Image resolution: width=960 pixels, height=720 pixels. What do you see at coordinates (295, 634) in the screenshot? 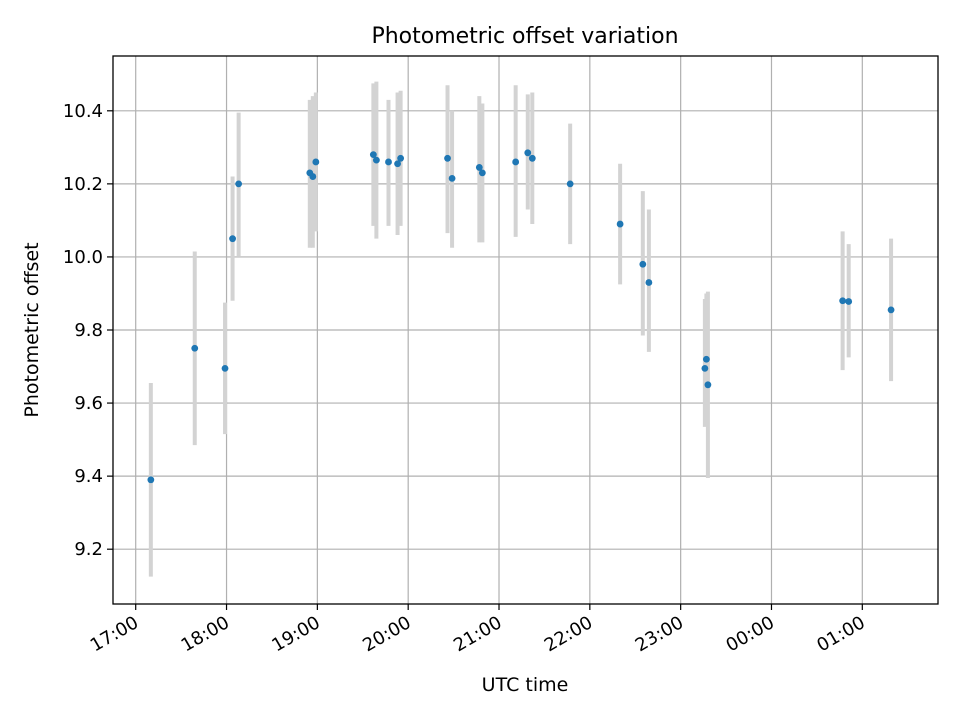
I see `x-tick-label: 19:00` at bounding box center [295, 634].